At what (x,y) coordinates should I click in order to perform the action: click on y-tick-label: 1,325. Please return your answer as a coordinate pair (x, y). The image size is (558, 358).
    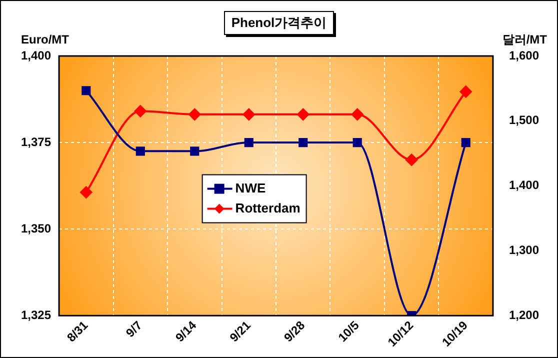
    Looking at the image, I should click on (36, 315).